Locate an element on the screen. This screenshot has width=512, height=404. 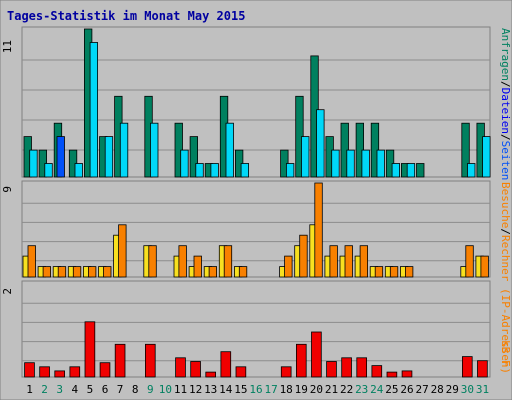
day-label-5: 5 is located at coordinates (90, 389).